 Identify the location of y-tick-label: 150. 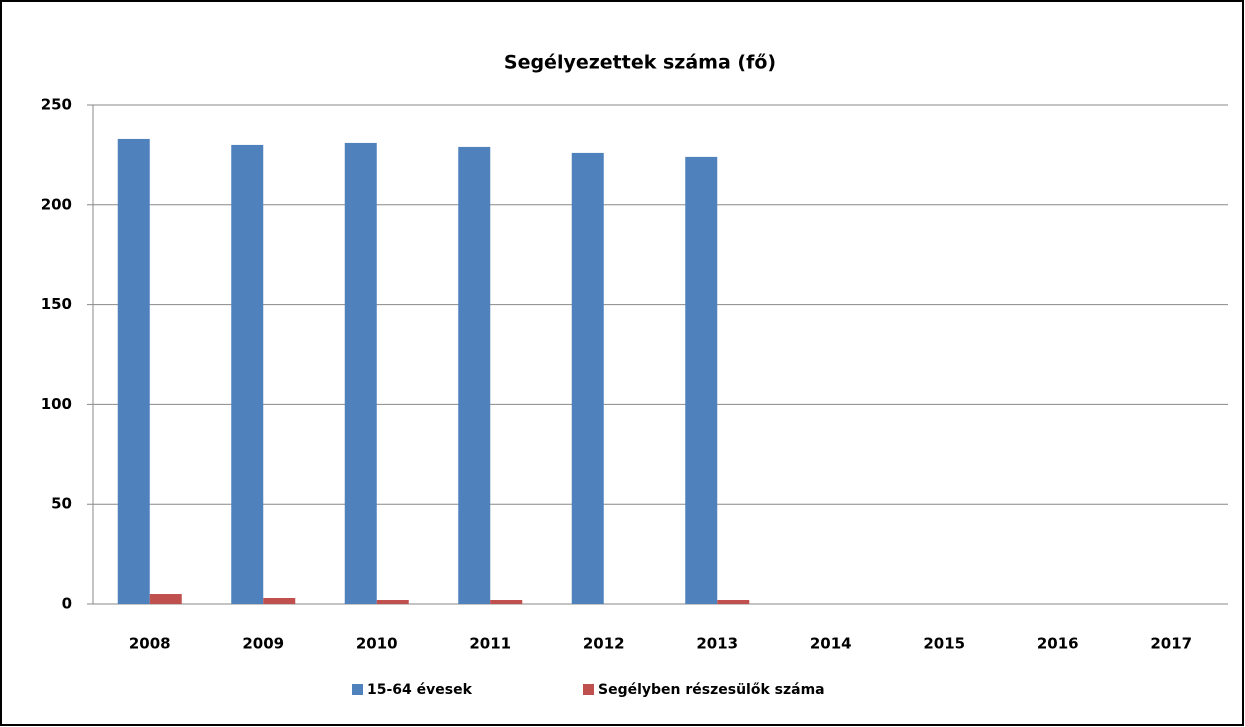
(56, 304).